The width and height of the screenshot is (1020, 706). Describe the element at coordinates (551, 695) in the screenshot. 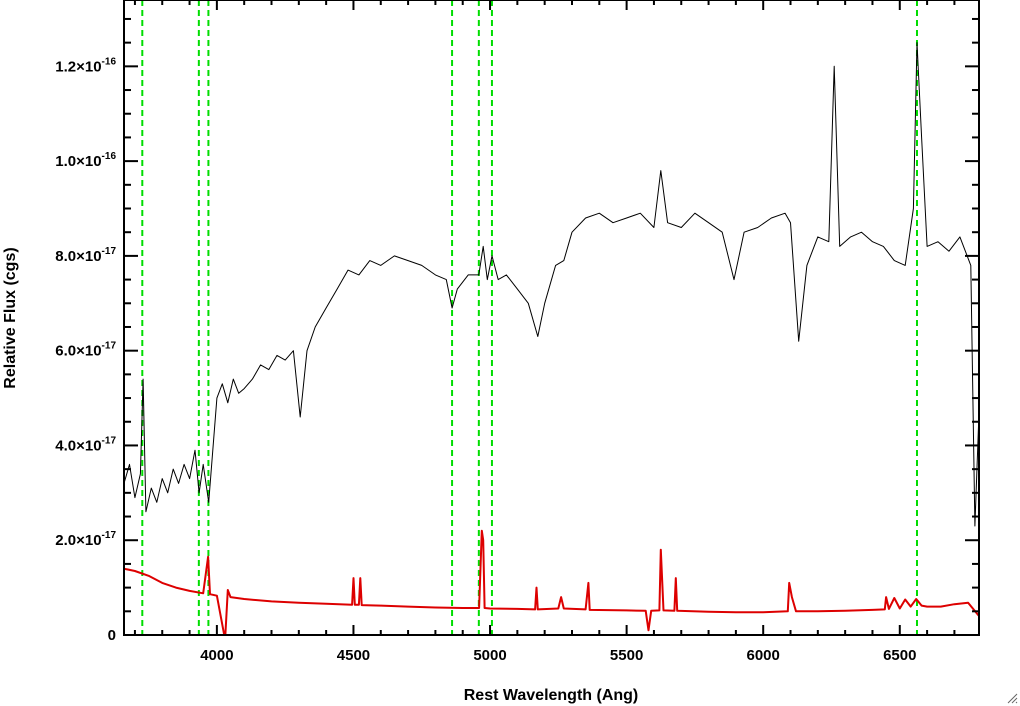

I see `x-axis-title: Rest Wavelength (Ang)` at that location.